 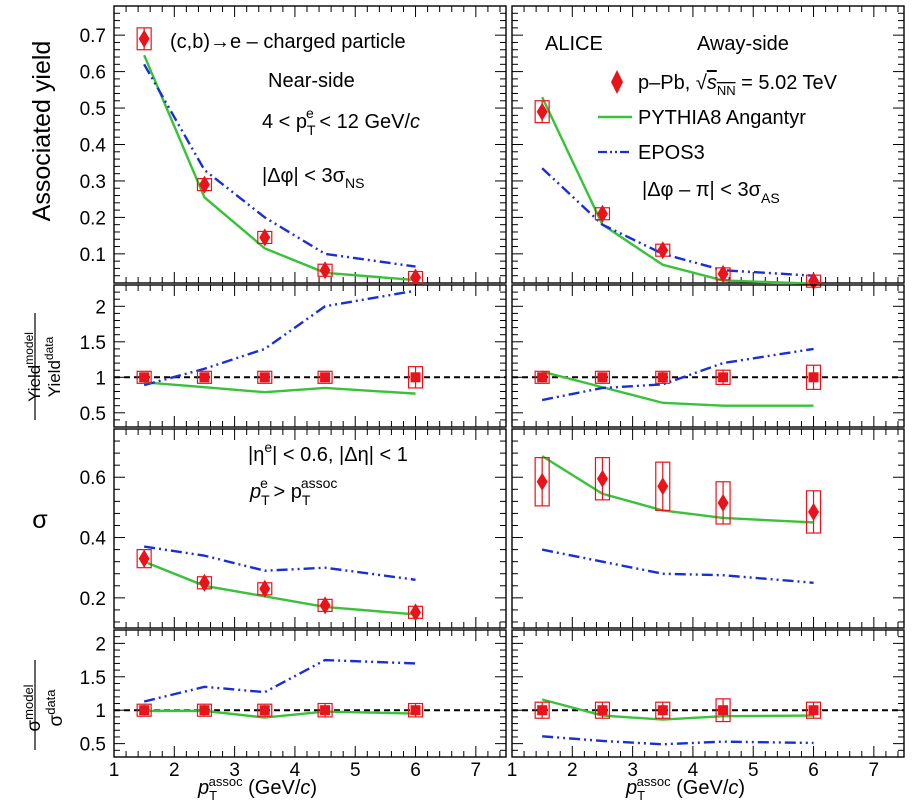 I want to click on xlabel-left: pTassoc (GeV/c), so click(x=257, y=788).